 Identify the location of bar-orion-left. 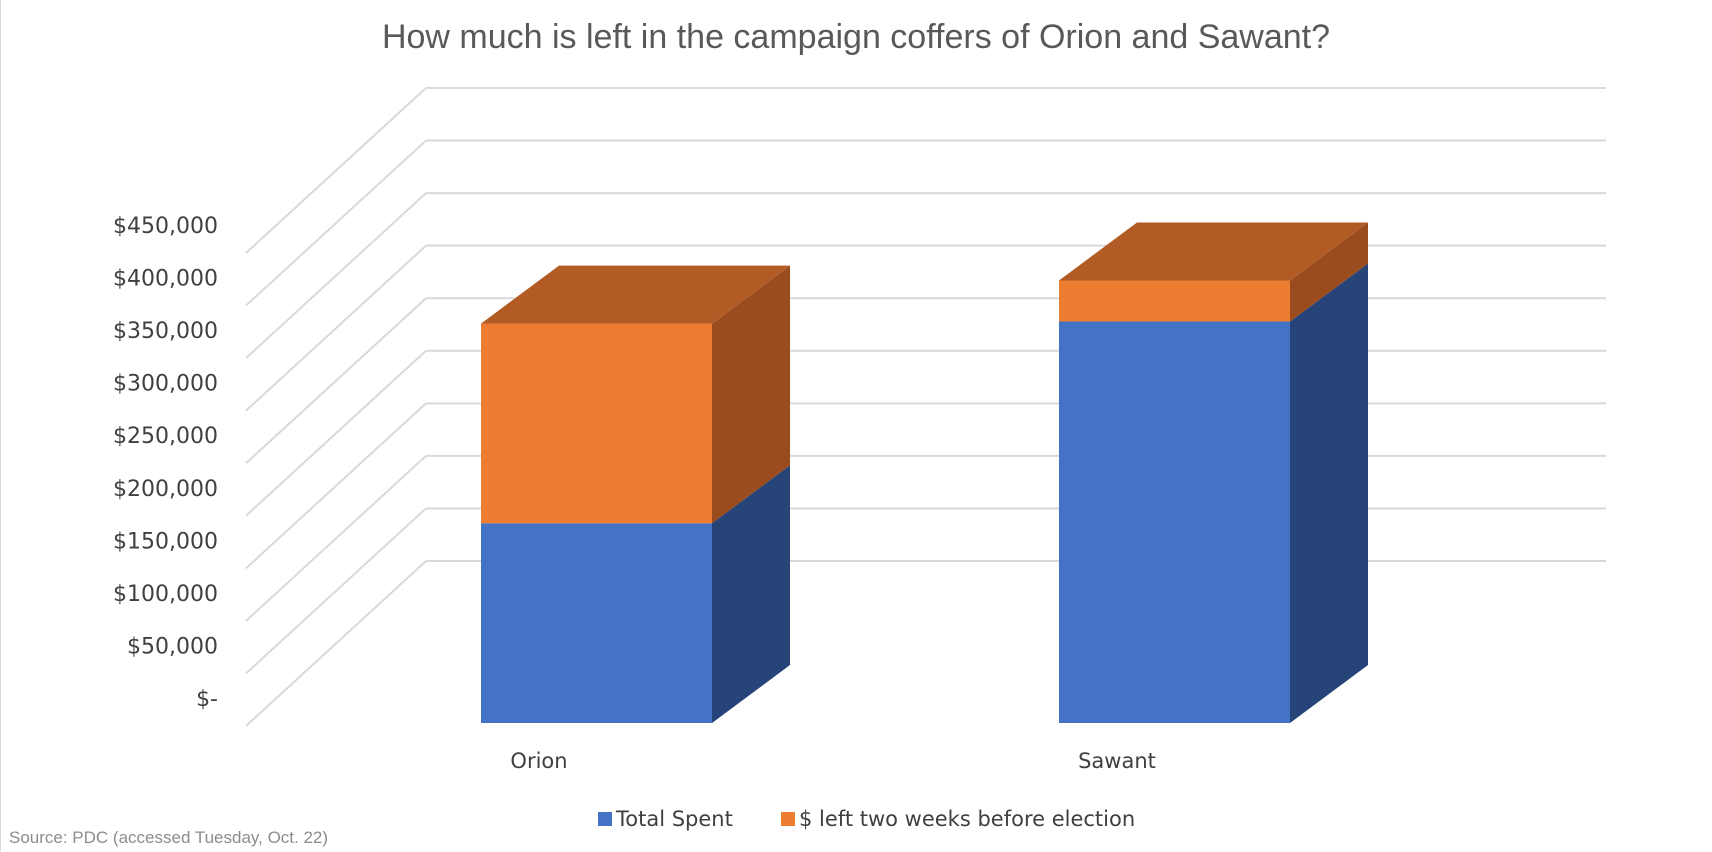
(635, 394).